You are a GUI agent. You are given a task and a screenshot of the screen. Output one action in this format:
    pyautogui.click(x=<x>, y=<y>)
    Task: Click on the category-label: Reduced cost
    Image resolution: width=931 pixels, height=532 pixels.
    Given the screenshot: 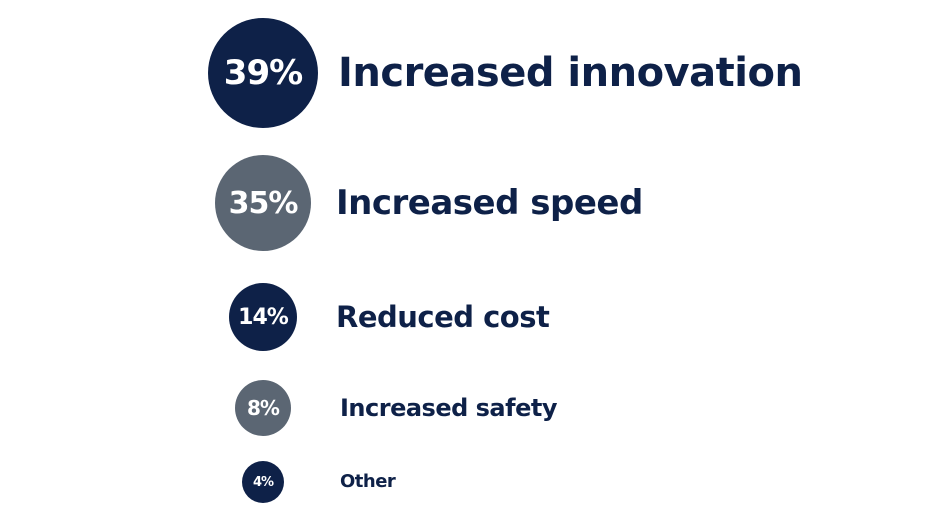 What is the action you would take?
    pyautogui.click(x=443, y=316)
    